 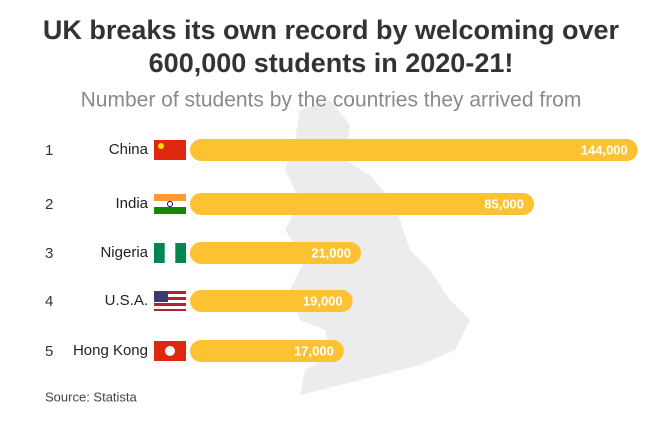 I want to click on value-label: 19,000, so click(x=323, y=300).